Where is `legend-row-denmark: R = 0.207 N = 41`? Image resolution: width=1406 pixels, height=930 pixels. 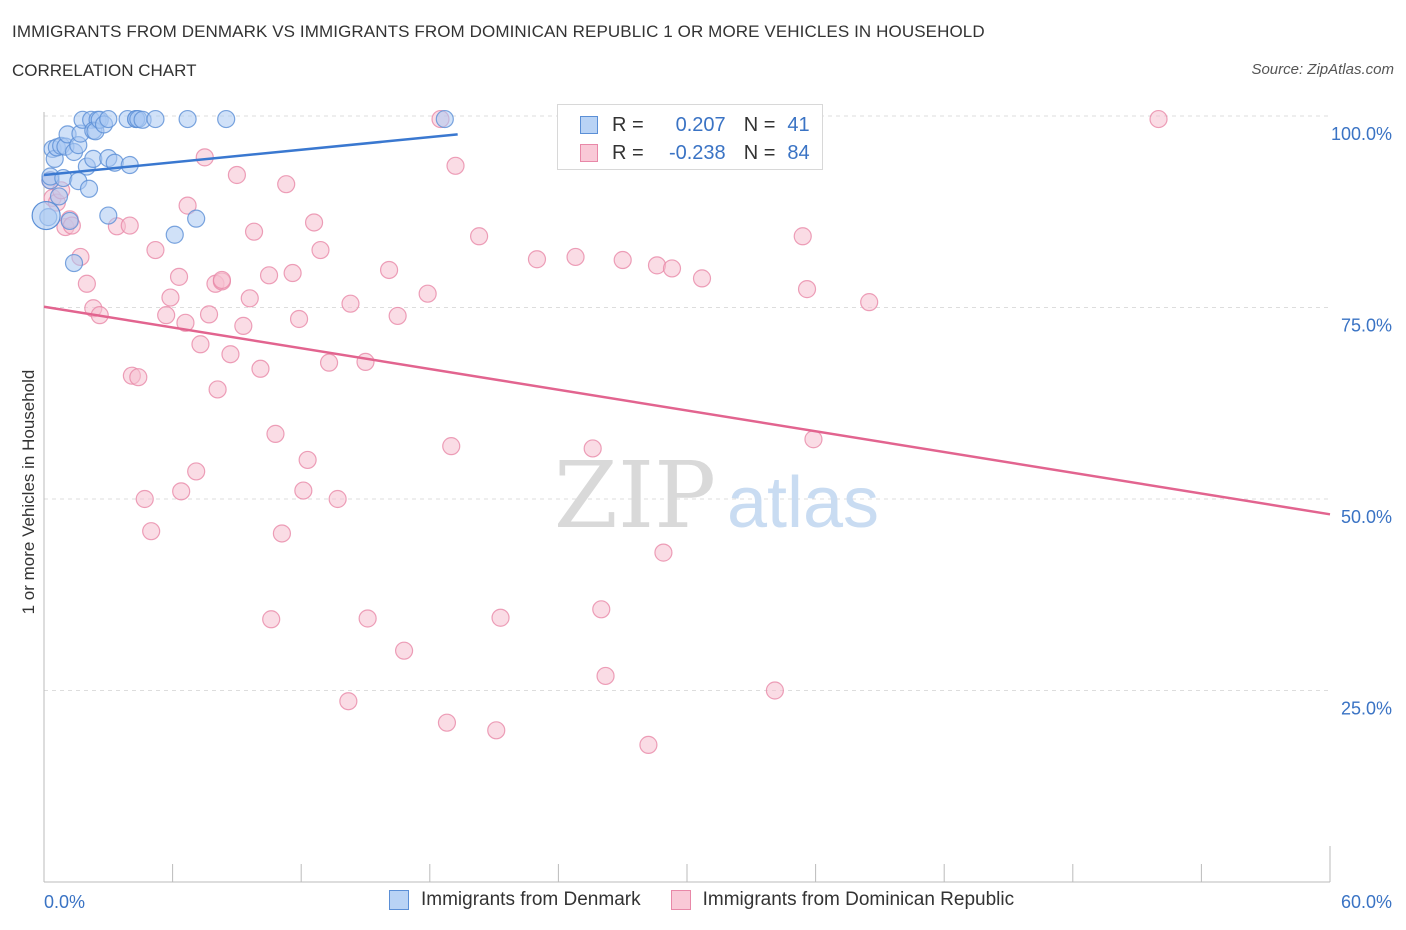 legend-row-denmark: R = 0.207 N = 41 is located at coordinates (695, 125).